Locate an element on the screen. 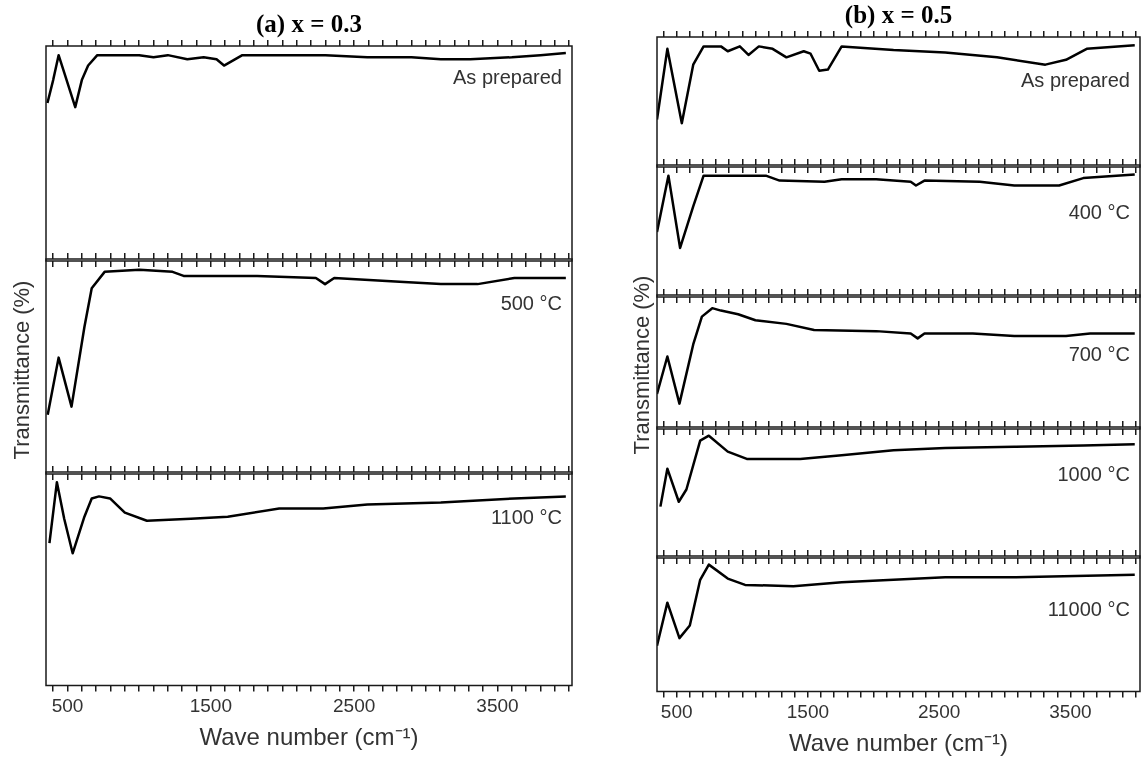 The image size is (1146, 771). chart-title: (a) x = 0.3 is located at coordinates (309, 24).